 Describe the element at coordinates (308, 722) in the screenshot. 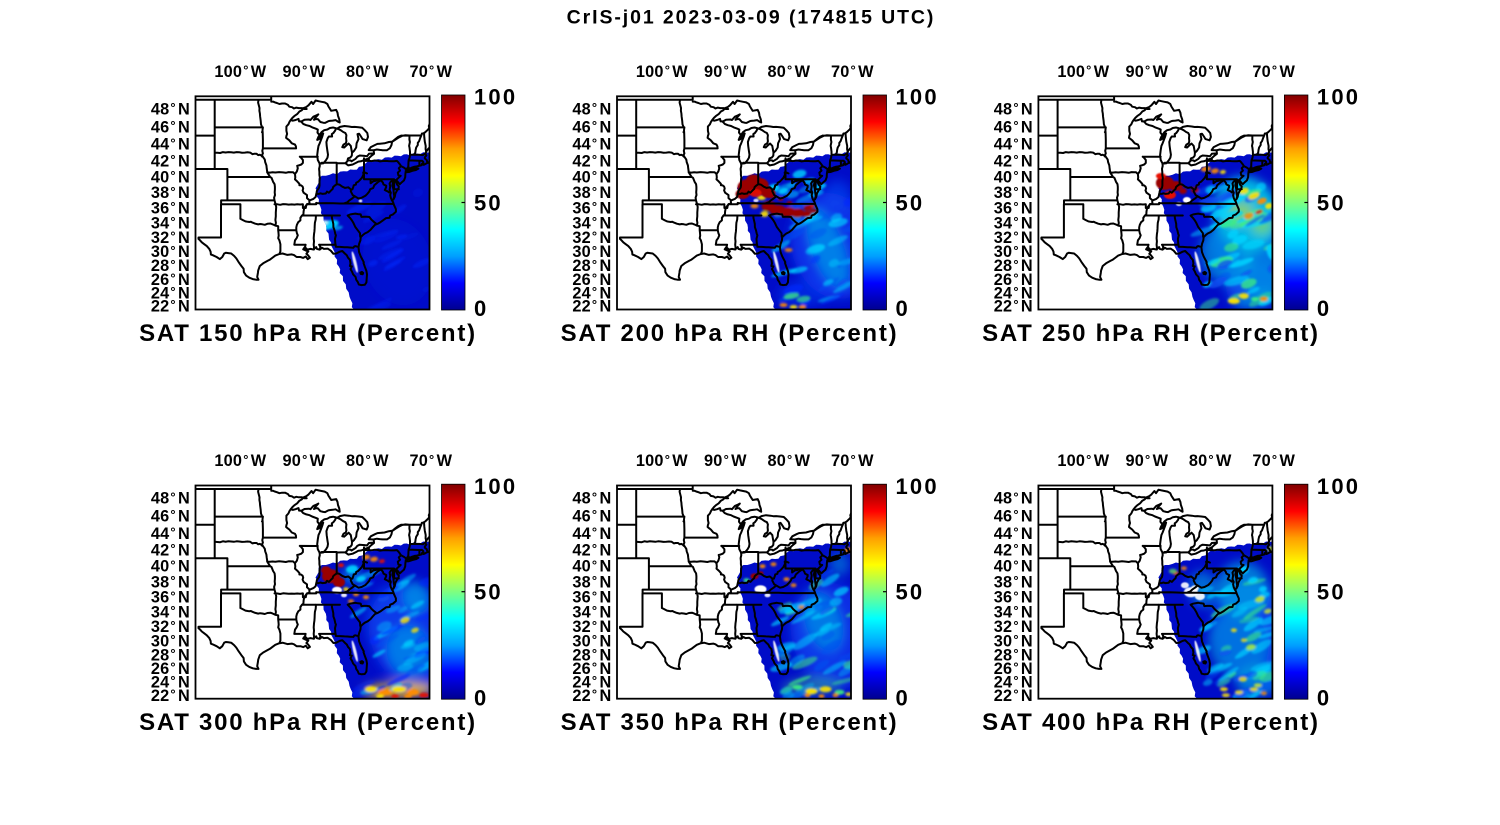

I see `svg-text: SAT 300 hPa RH (Percent)` at that location.